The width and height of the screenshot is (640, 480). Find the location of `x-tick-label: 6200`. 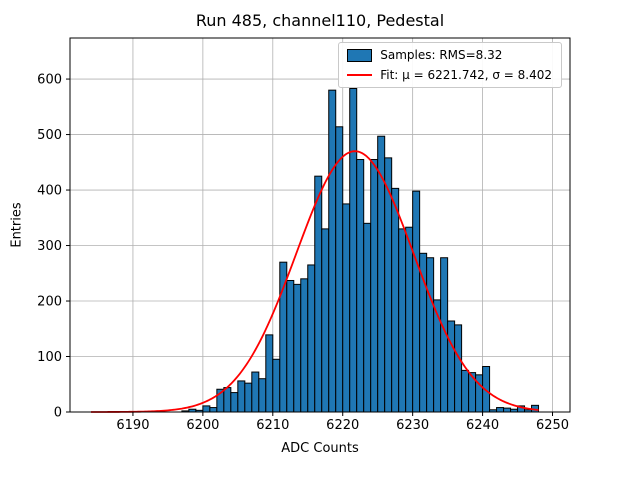

x-tick-label: 6200 is located at coordinates (202, 425).